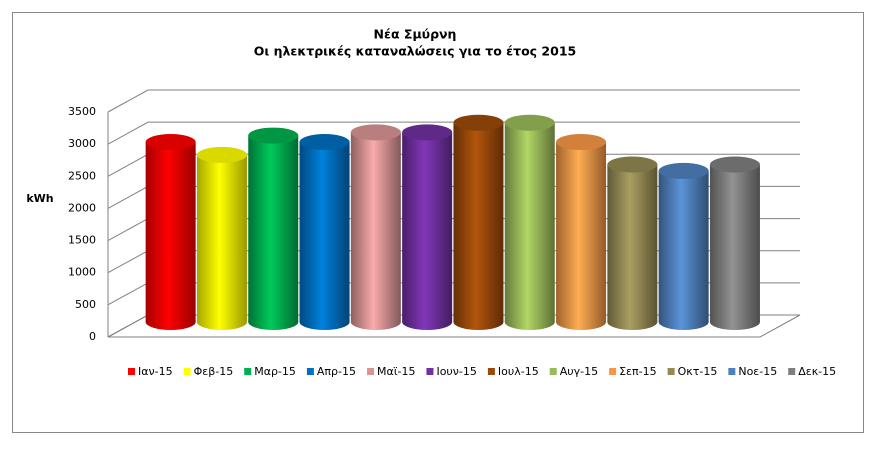  I want to click on legend-label: Φεβ-15, so click(214, 371).